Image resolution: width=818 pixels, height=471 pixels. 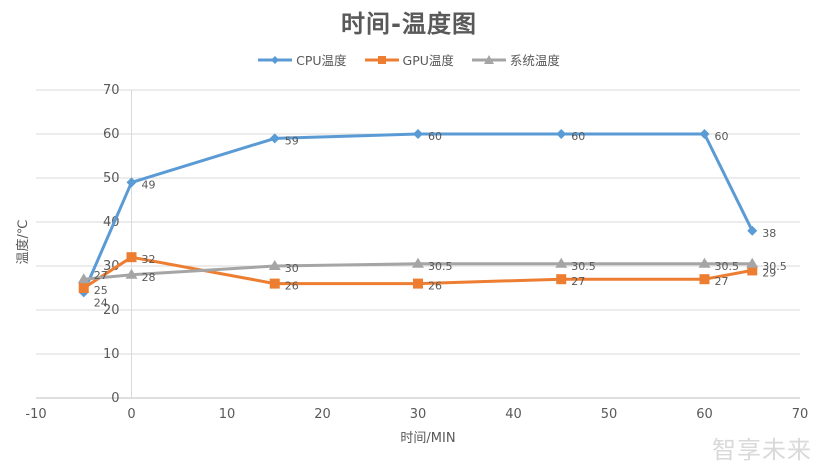 I want to click on x-axis-title: 时间/MIN, so click(x=427, y=438).